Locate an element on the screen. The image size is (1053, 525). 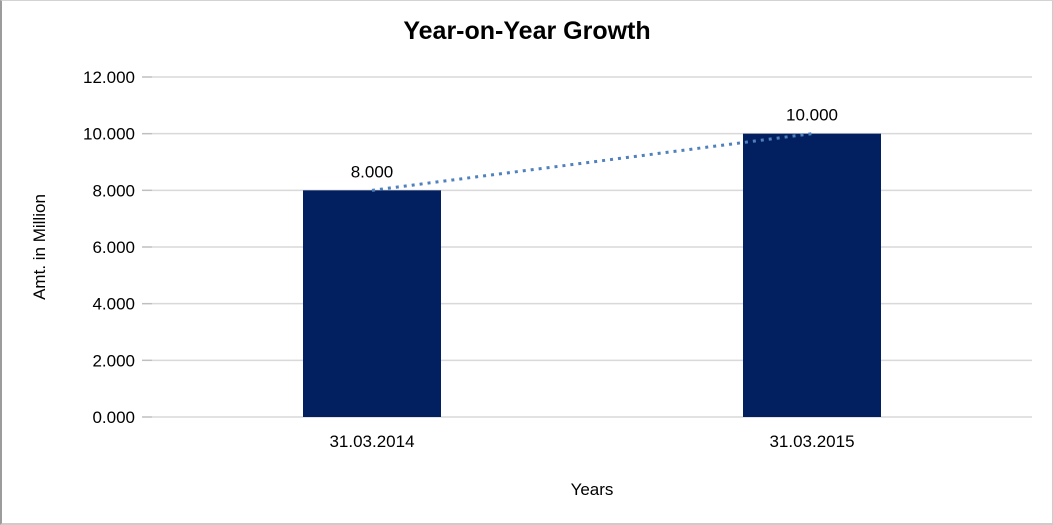
x-category-label: 31.03.2014 is located at coordinates (371, 441).